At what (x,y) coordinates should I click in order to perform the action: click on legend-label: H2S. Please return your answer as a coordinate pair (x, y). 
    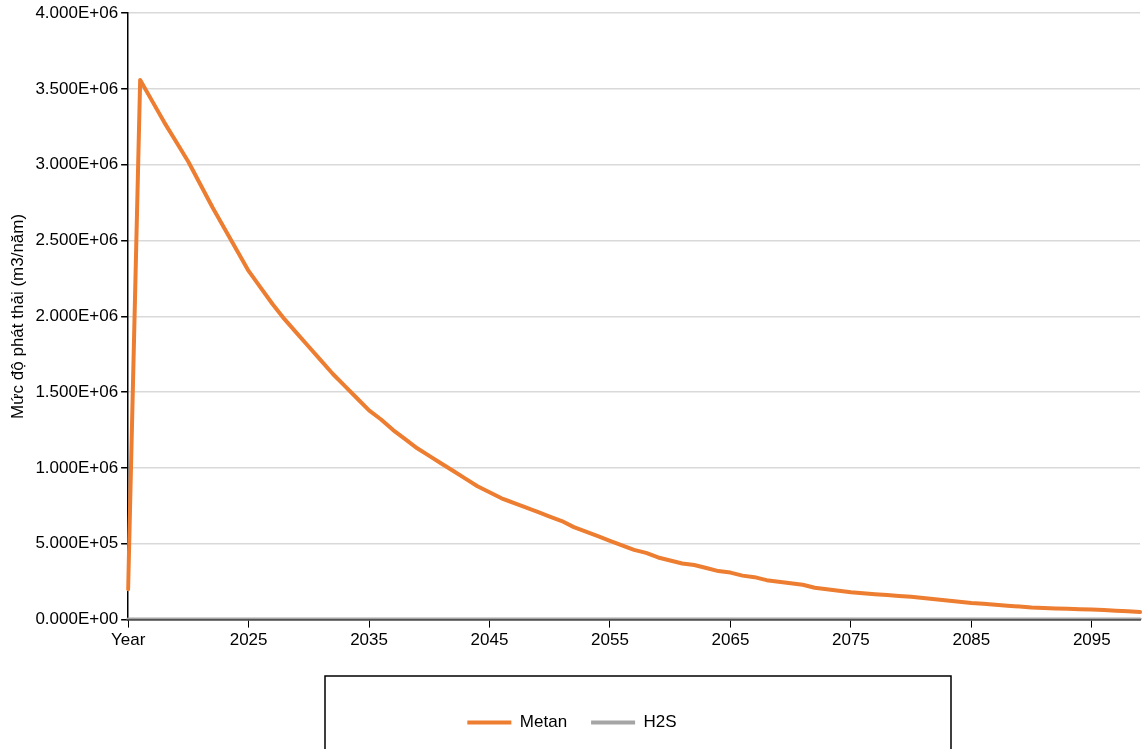
    Looking at the image, I should click on (660, 722).